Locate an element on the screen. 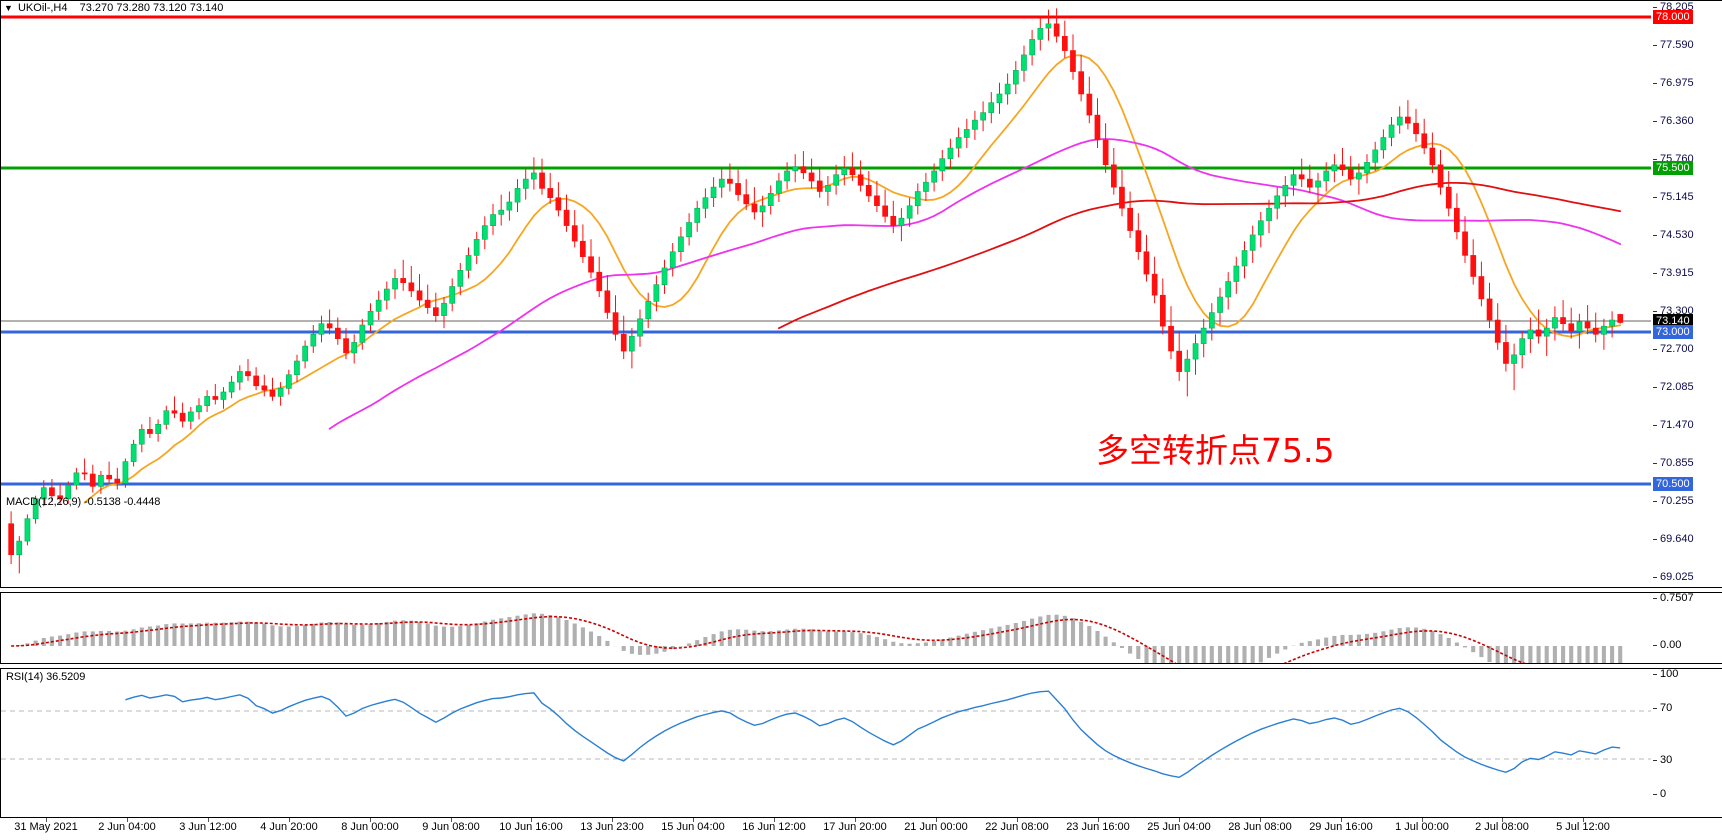 This screenshot has width=1722, height=840. rsi-axis: 100 70 30 0 is located at coordinates (1687, 742).